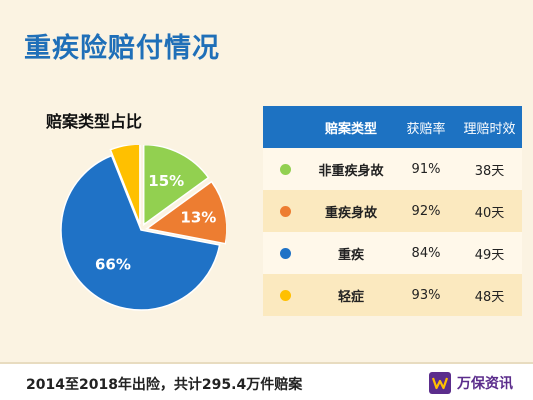  Describe the element at coordinates (350, 129) in the screenshot. I see `header-cell-type: 赔案类型` at that location.